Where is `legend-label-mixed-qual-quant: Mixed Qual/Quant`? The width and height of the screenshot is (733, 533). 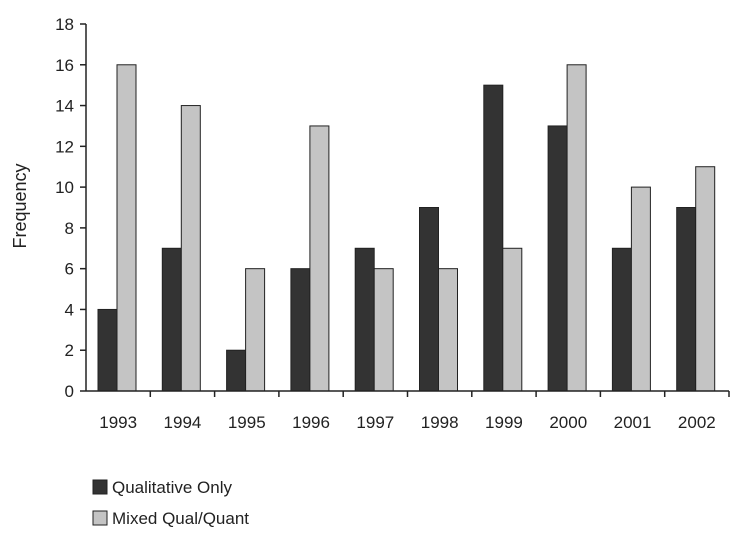
legend-label-mixed-qual-quant: Mixed Qual/Quant is located at coordinates (180, 518).